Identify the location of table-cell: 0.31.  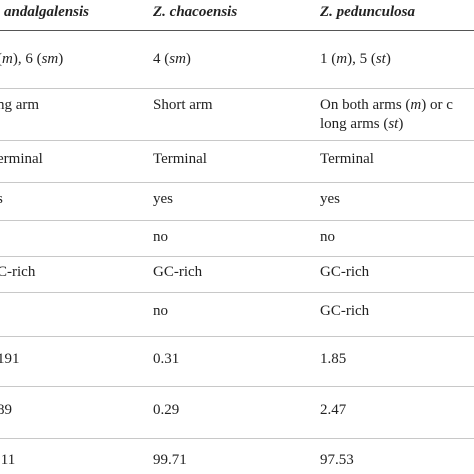
(166, 359).